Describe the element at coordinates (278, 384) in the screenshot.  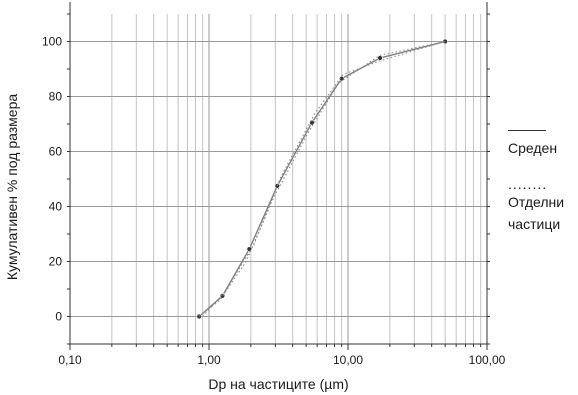
I see `x-axis-title: Dp на частиците (µm)` at that location.